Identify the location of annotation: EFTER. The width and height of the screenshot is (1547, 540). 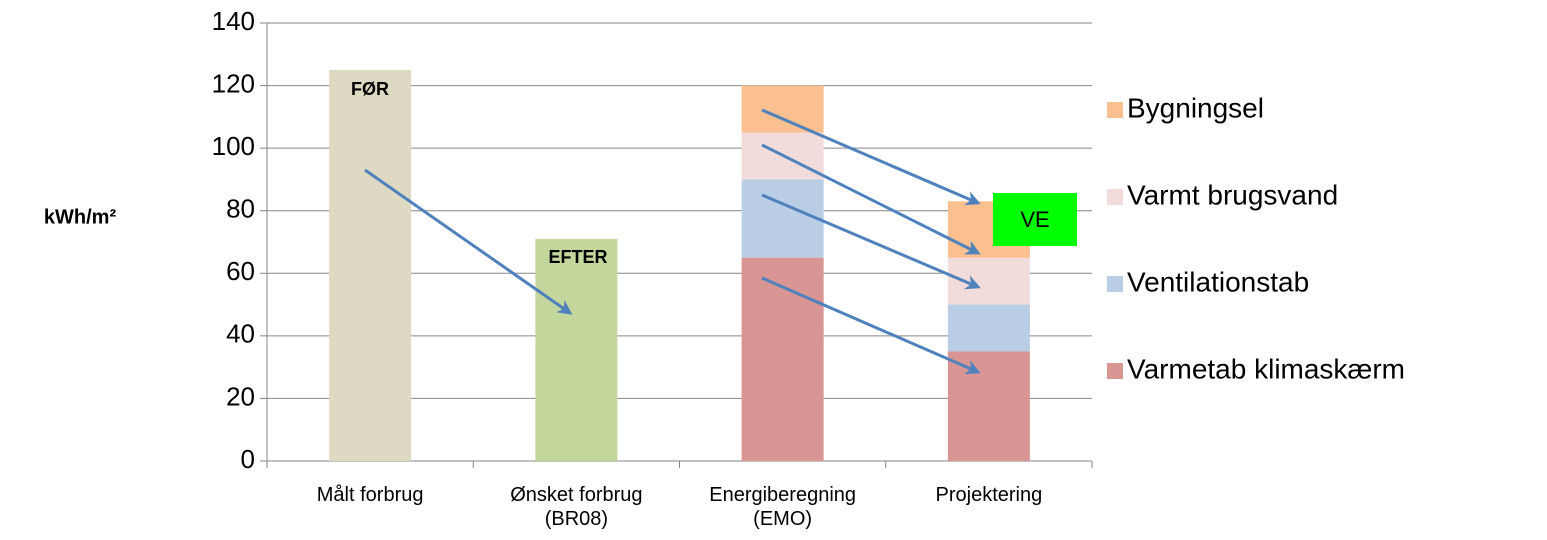
(577, 257).